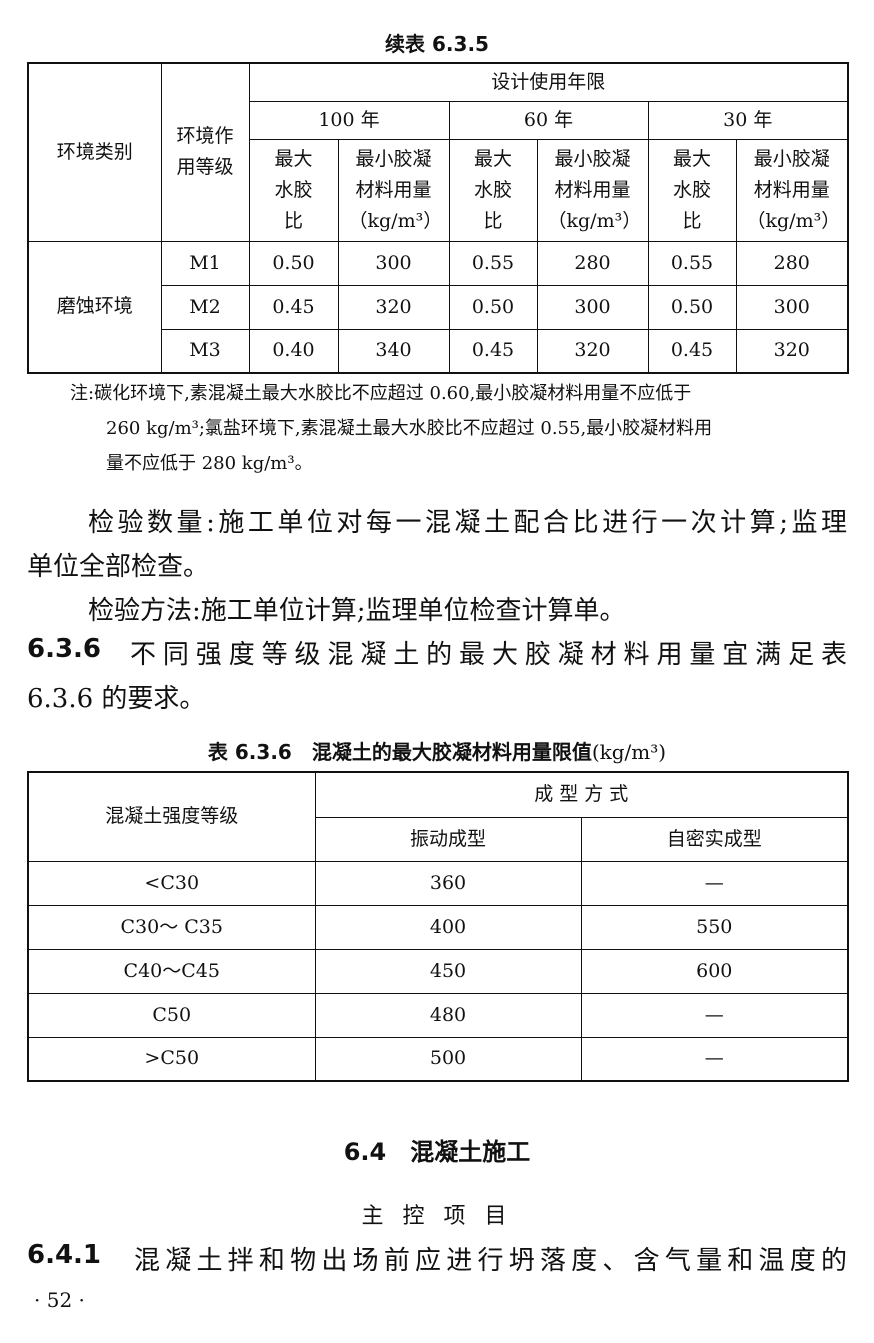 Image resolution: width=874 pixels, height=1343 pixels. Describe the element at coordinates (171, 816) in the screenshot. I see `header-grade: 混凝土强度等级` at that location.